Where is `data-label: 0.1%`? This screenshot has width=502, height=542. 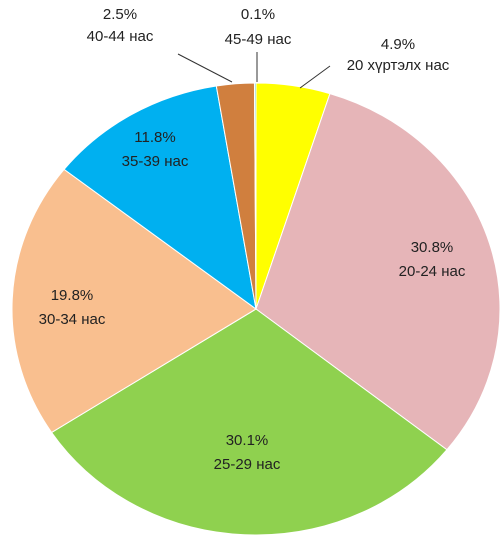
data-label: 0.1% is located at coordinates (258, 14).